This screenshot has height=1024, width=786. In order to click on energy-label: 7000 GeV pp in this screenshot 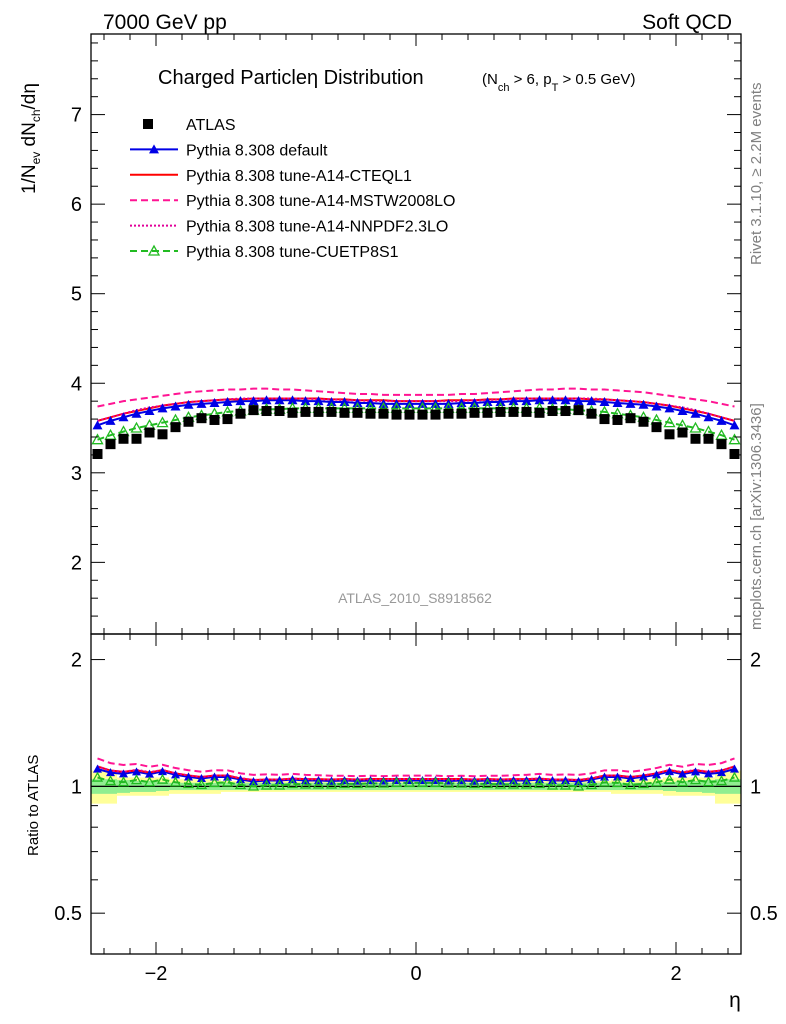, I will do `click(165, 22)`.